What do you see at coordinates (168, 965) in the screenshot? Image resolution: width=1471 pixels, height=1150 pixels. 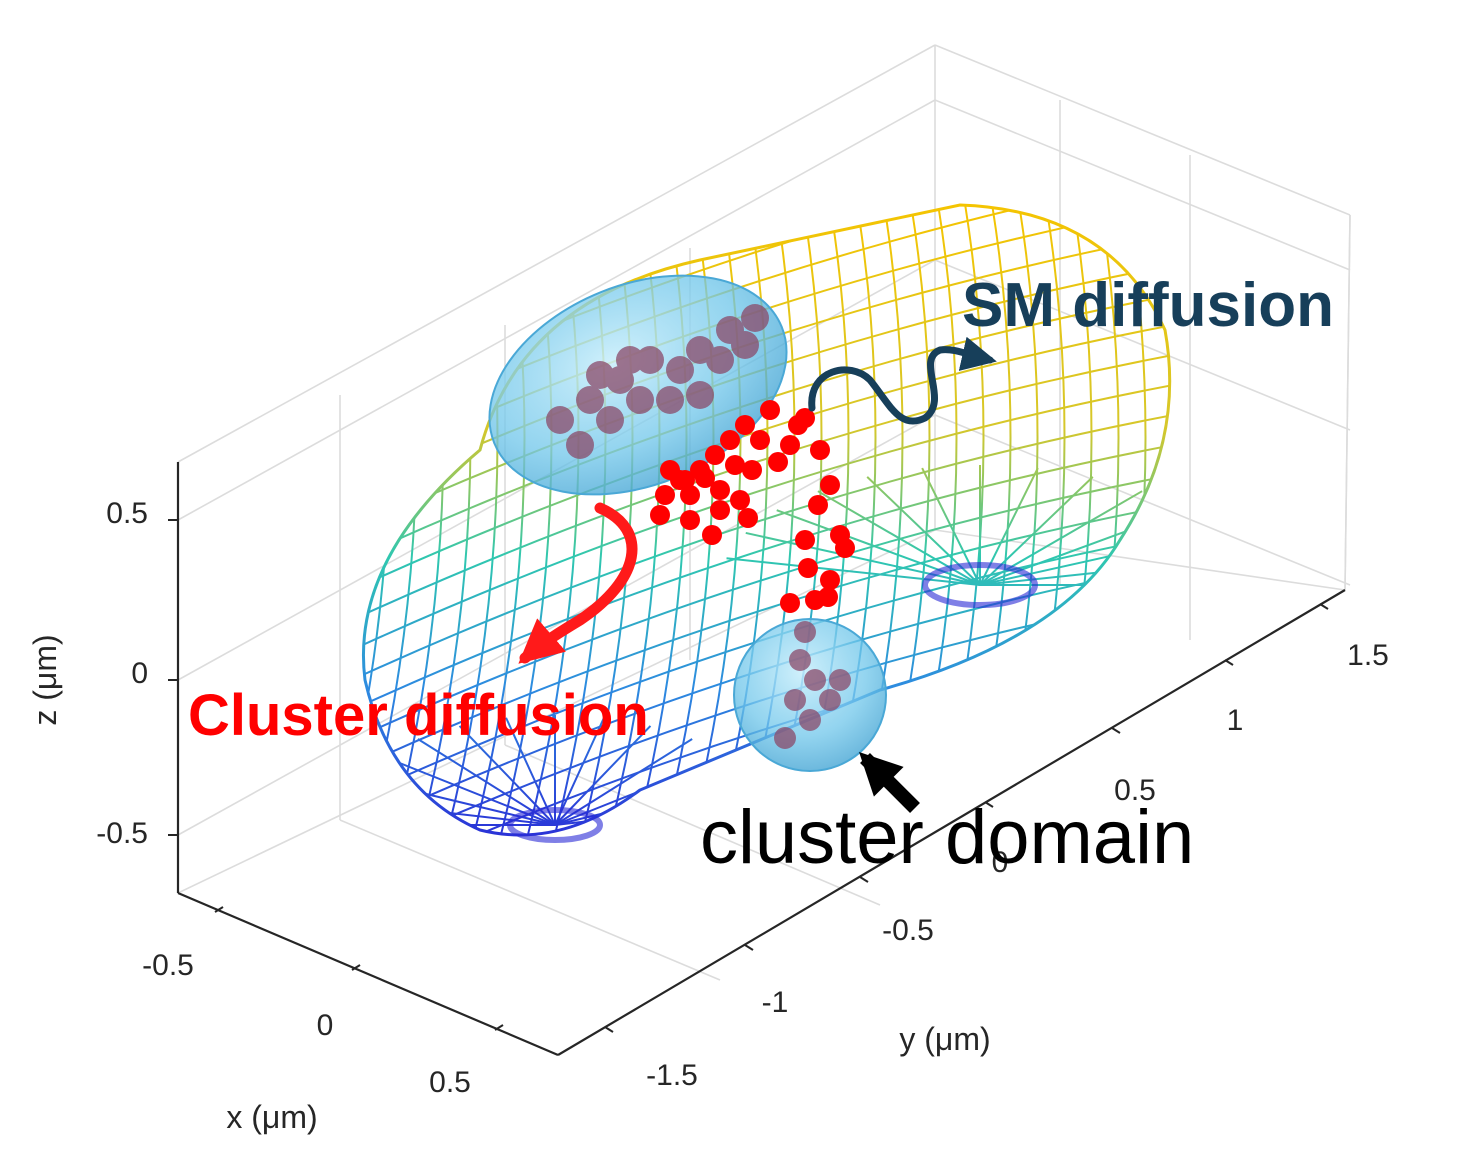 I see `x-tick-0: -0.5` at bounding box center [168, 965].